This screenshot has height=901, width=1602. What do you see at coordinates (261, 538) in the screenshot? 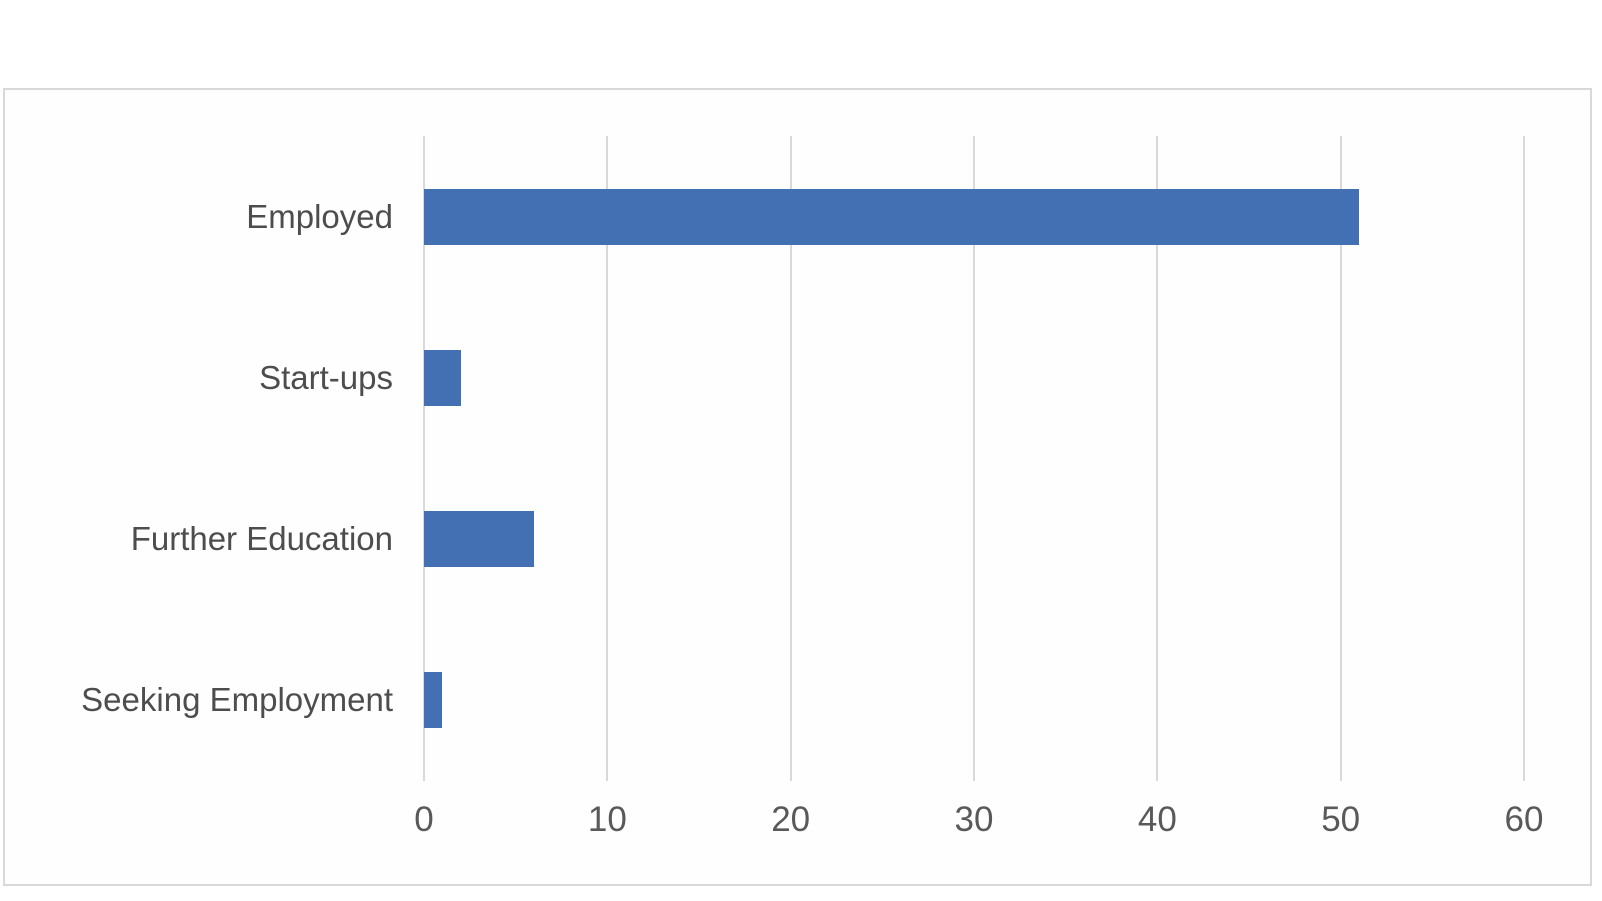
I see `category-label-further-education: Further Education` at bounding box center [261, 538].